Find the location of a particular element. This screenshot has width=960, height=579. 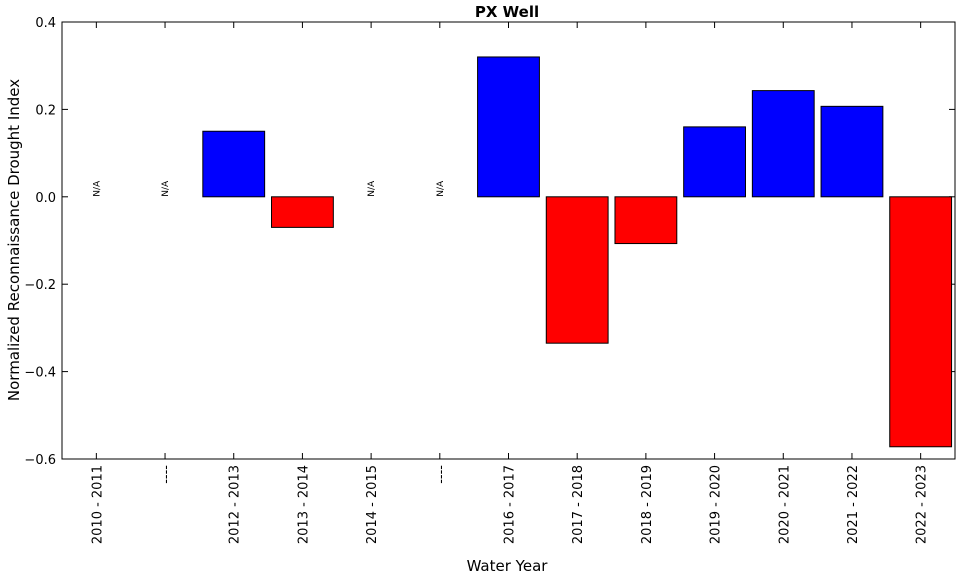

x-tick-label: 2017 - 2018 is located at coordinates (578, 504).